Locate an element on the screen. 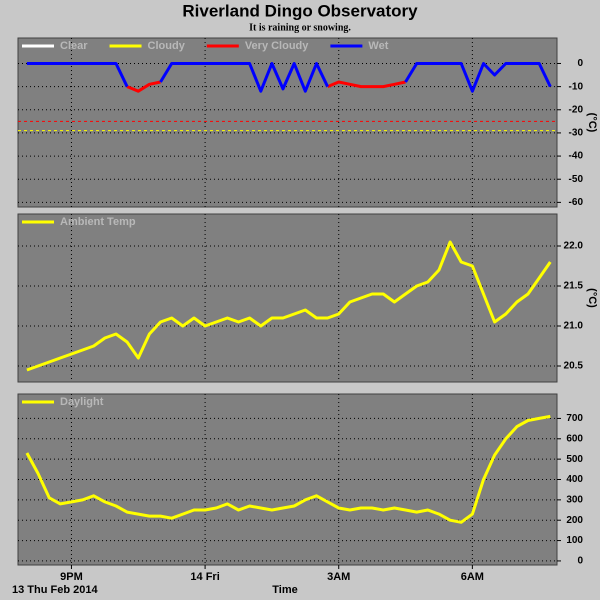  y-tick-label: -10 is located at coordinates (576, 86).